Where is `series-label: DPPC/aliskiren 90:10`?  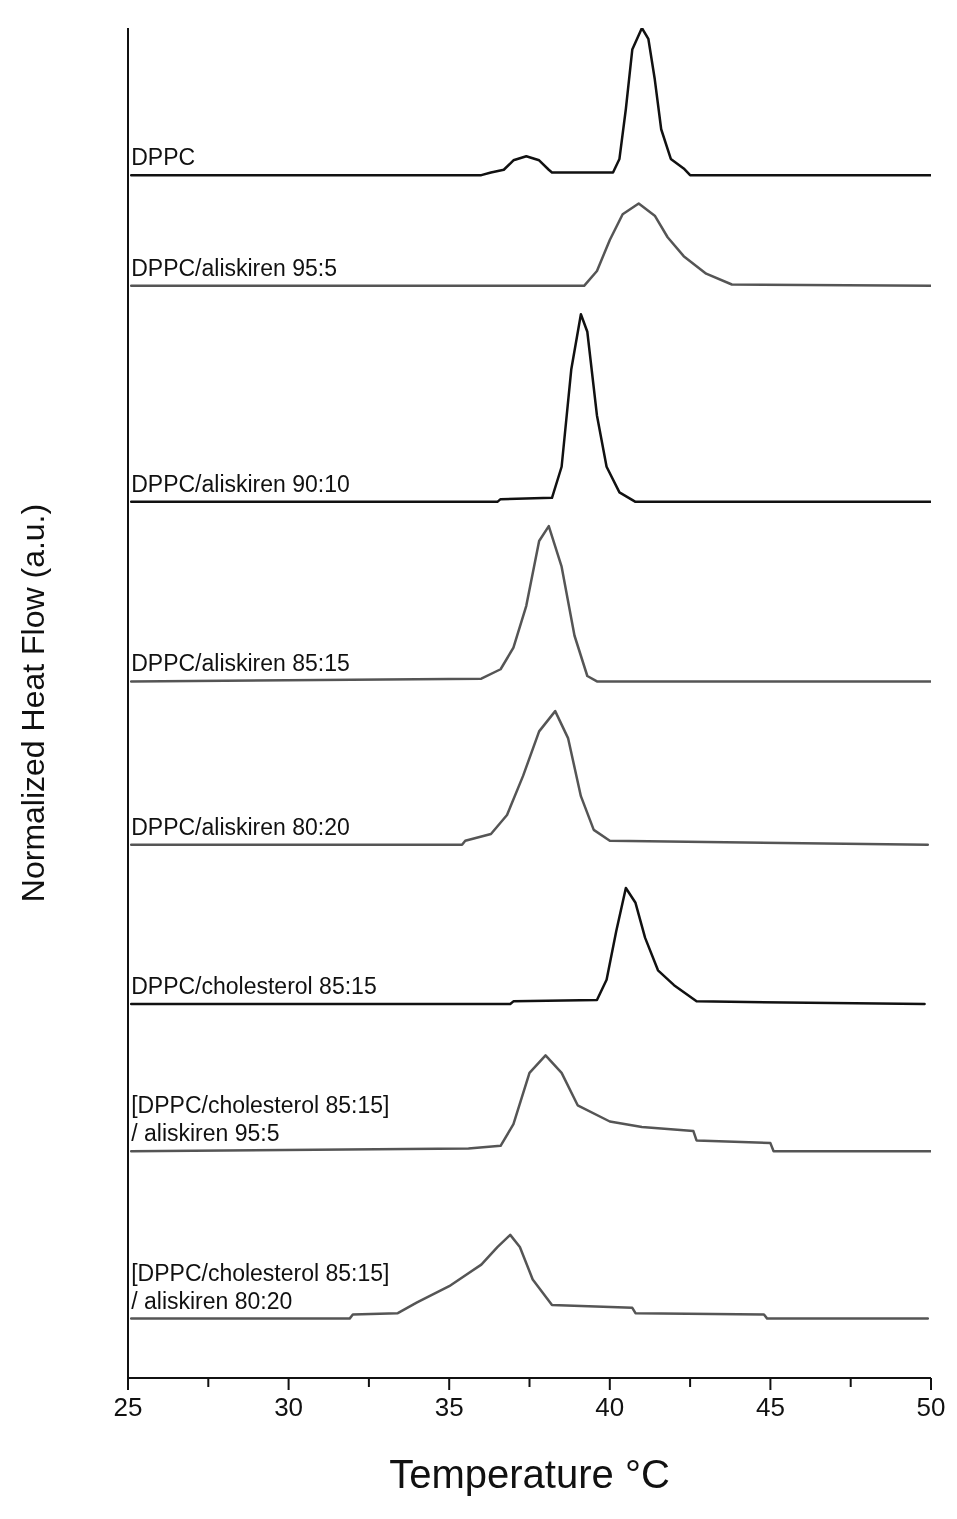
series-label: DPPC/aliskiren 90:10 is located at coordinates (240, 483).